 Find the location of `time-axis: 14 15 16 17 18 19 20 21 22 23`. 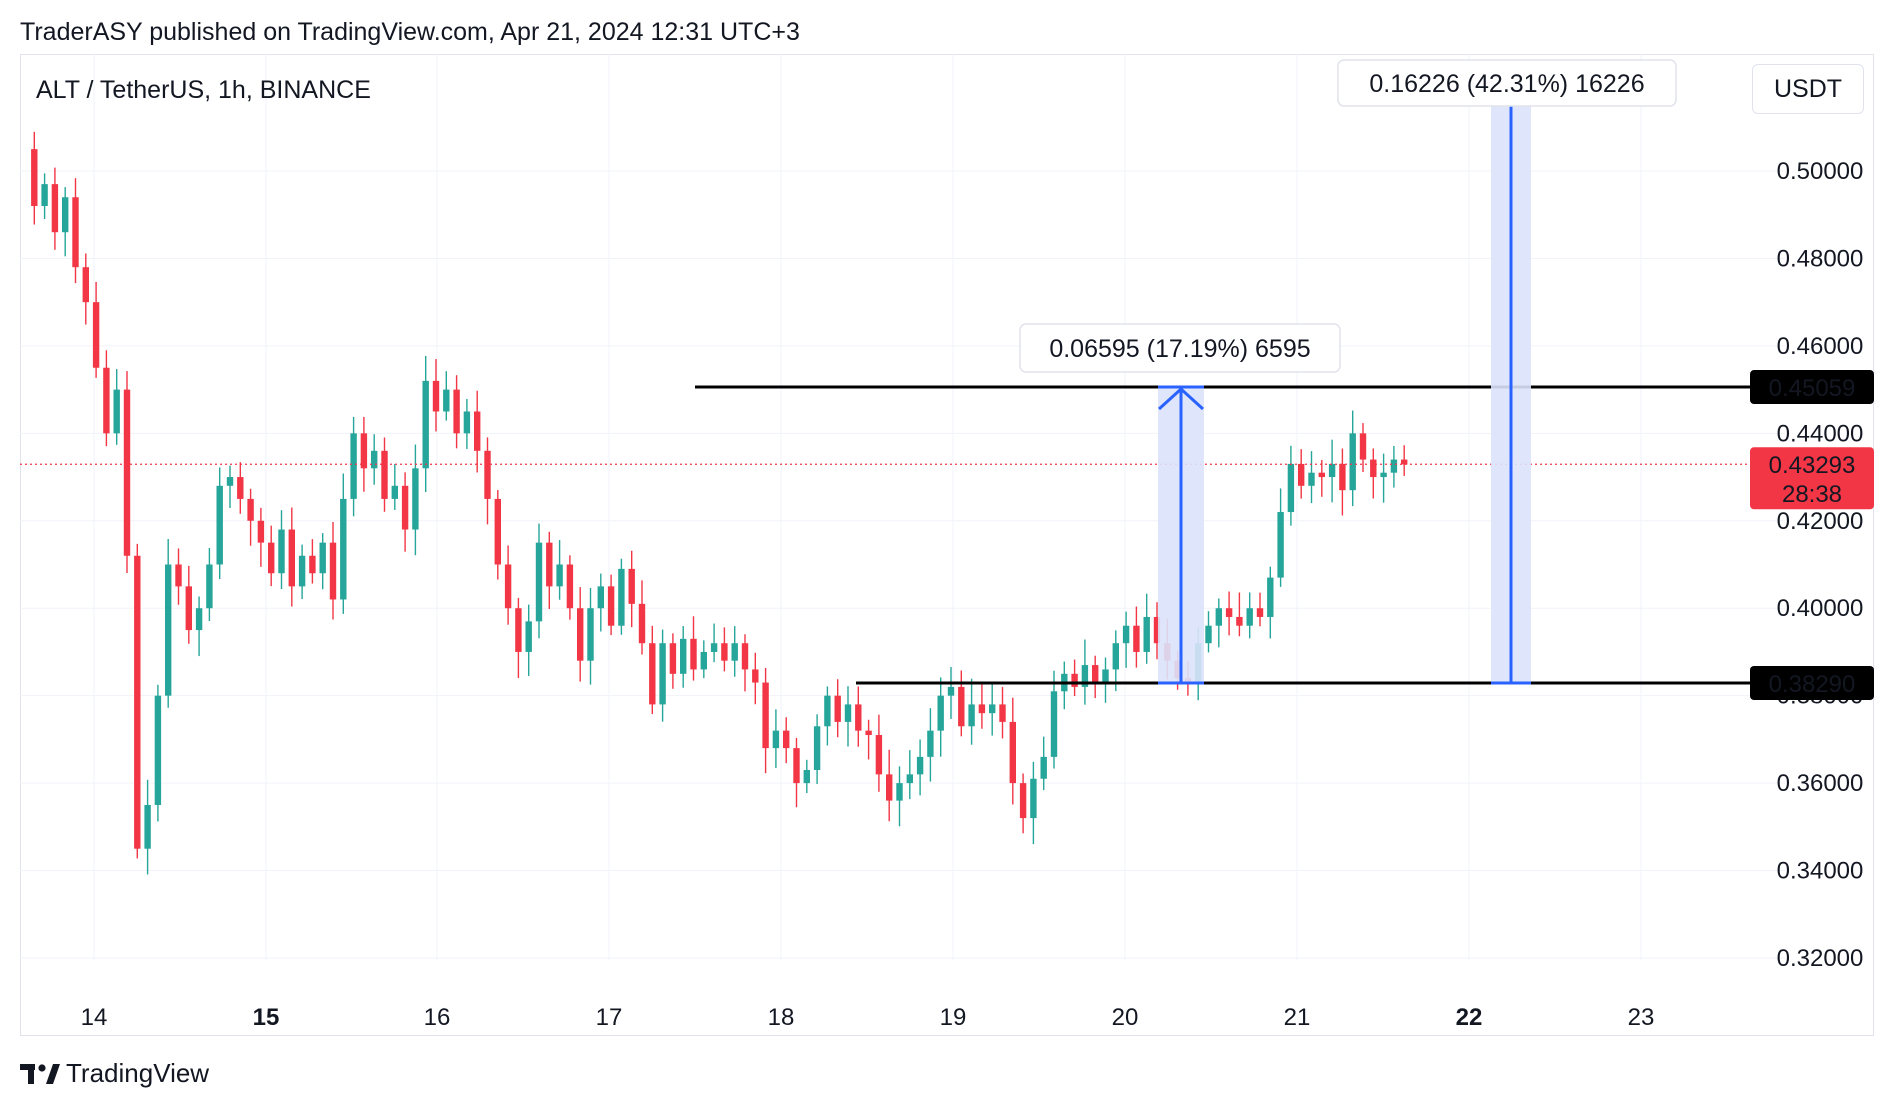

time-axis: 14 15 16 17 18 19 20 21 22 23 is located at coordinates (868, 1017).